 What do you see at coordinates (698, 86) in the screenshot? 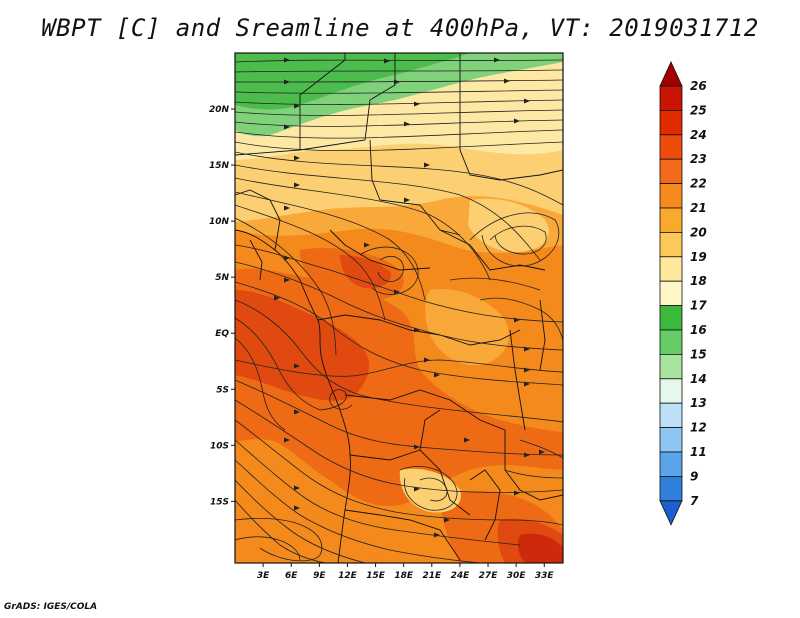
I see `colorbar-label: 26` at bounding box center [698, 86].